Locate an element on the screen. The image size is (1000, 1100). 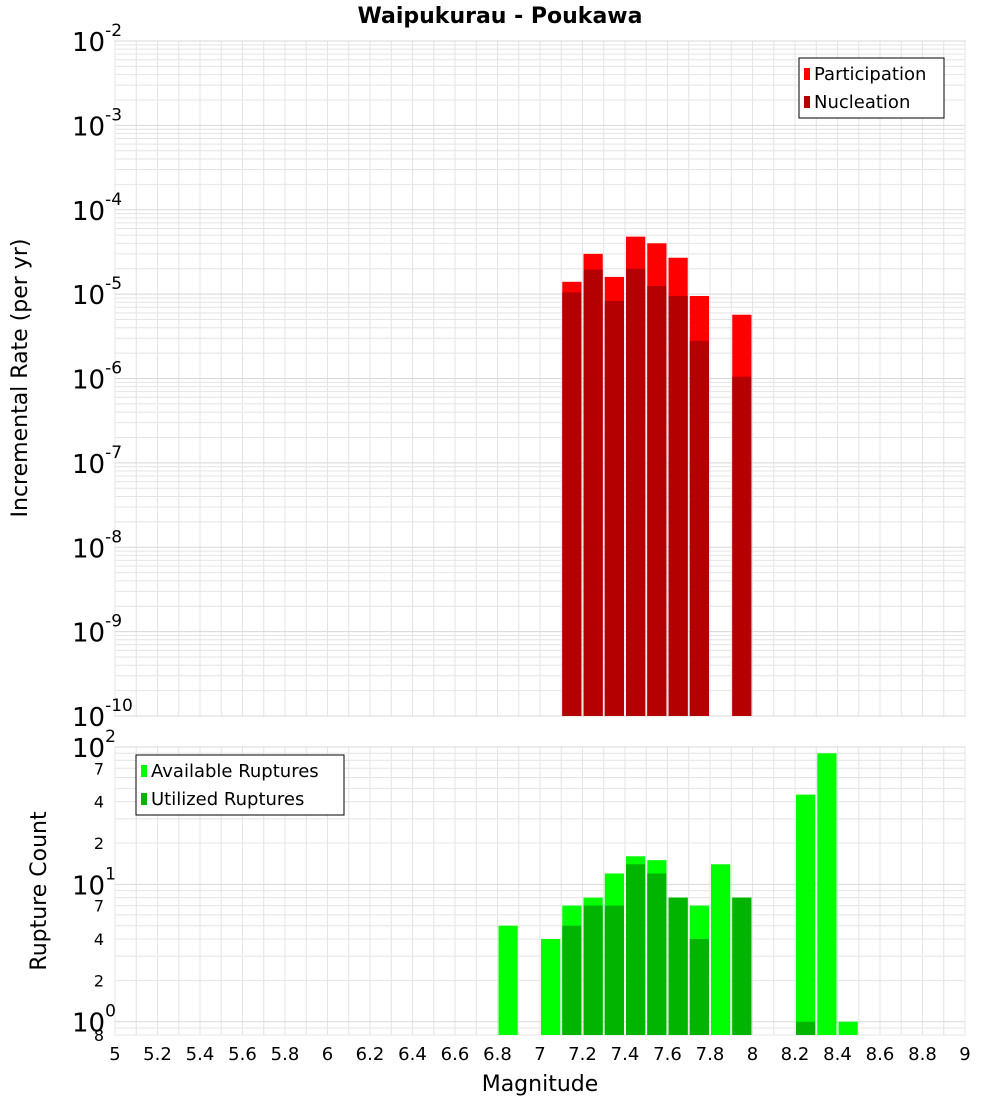
y-tick-label: 10⁻⁷ is located at coordinates (97, 461).